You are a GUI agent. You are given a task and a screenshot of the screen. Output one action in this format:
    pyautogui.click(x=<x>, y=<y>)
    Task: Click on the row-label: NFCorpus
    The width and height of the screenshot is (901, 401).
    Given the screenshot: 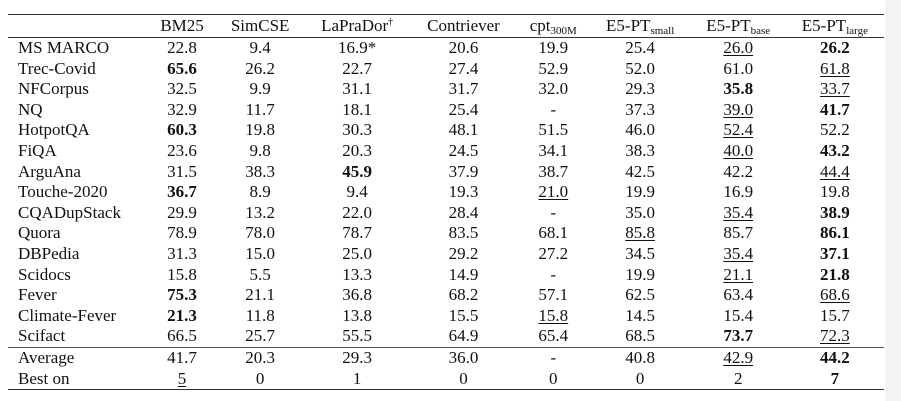 What is the action you would take?
    pyautogui.click(x=53, y=89)
    